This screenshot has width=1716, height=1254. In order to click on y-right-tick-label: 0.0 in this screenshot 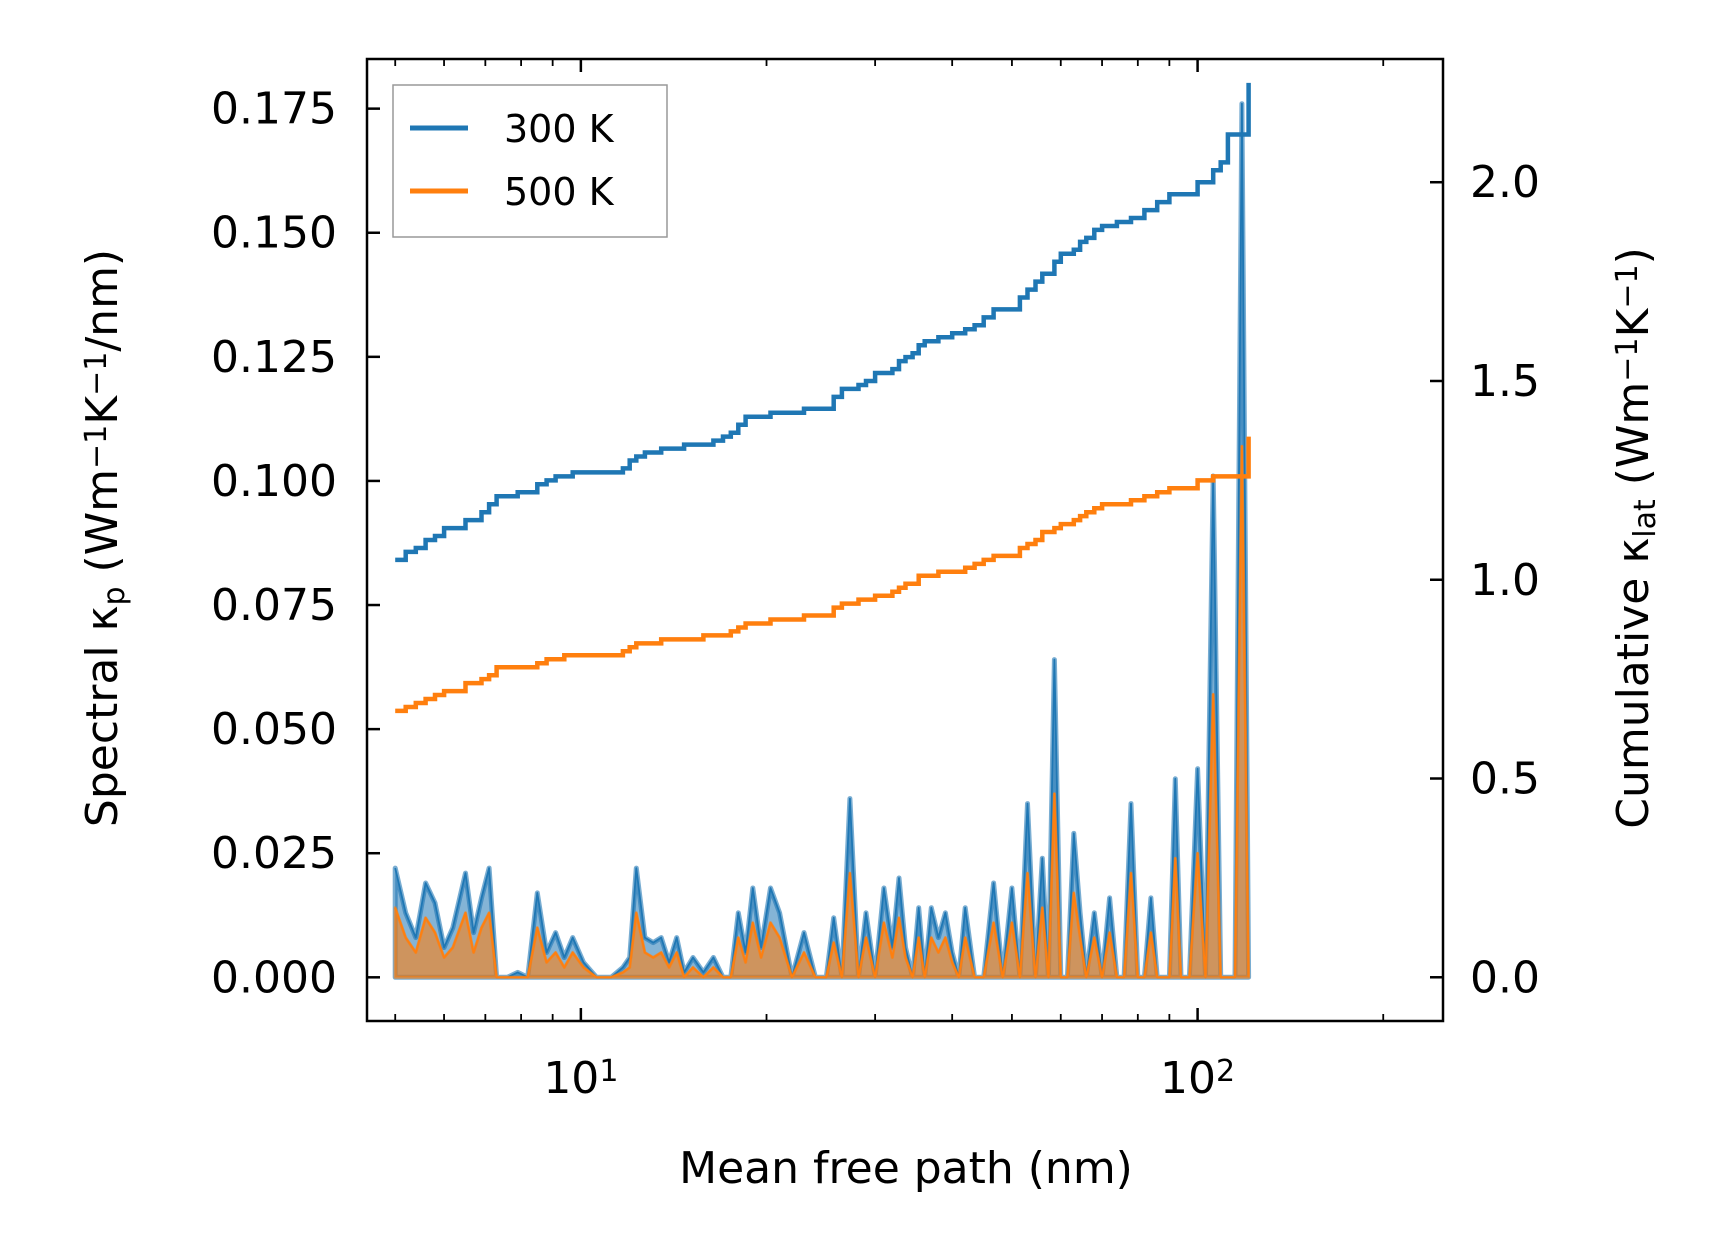, I will do `click(1505, 977)`.